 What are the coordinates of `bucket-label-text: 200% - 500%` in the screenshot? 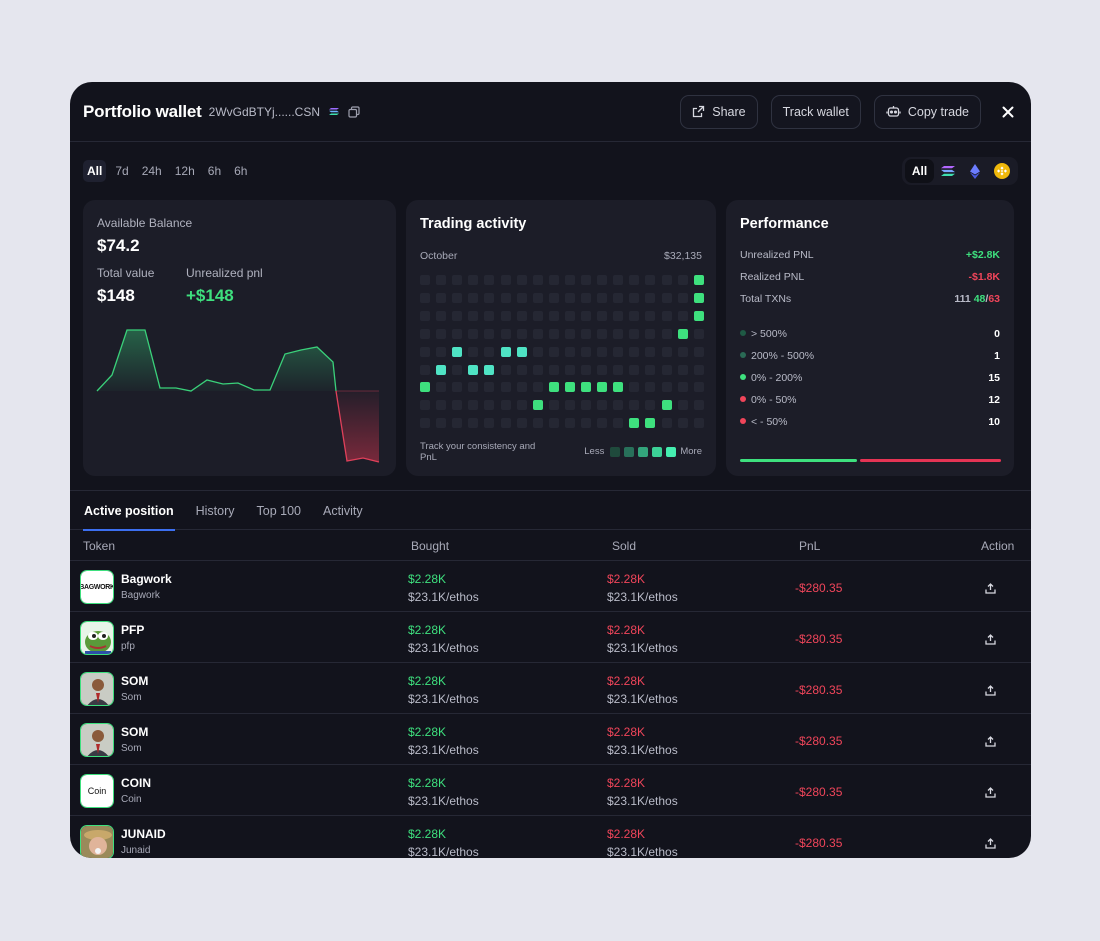 It's located at (783, 356).